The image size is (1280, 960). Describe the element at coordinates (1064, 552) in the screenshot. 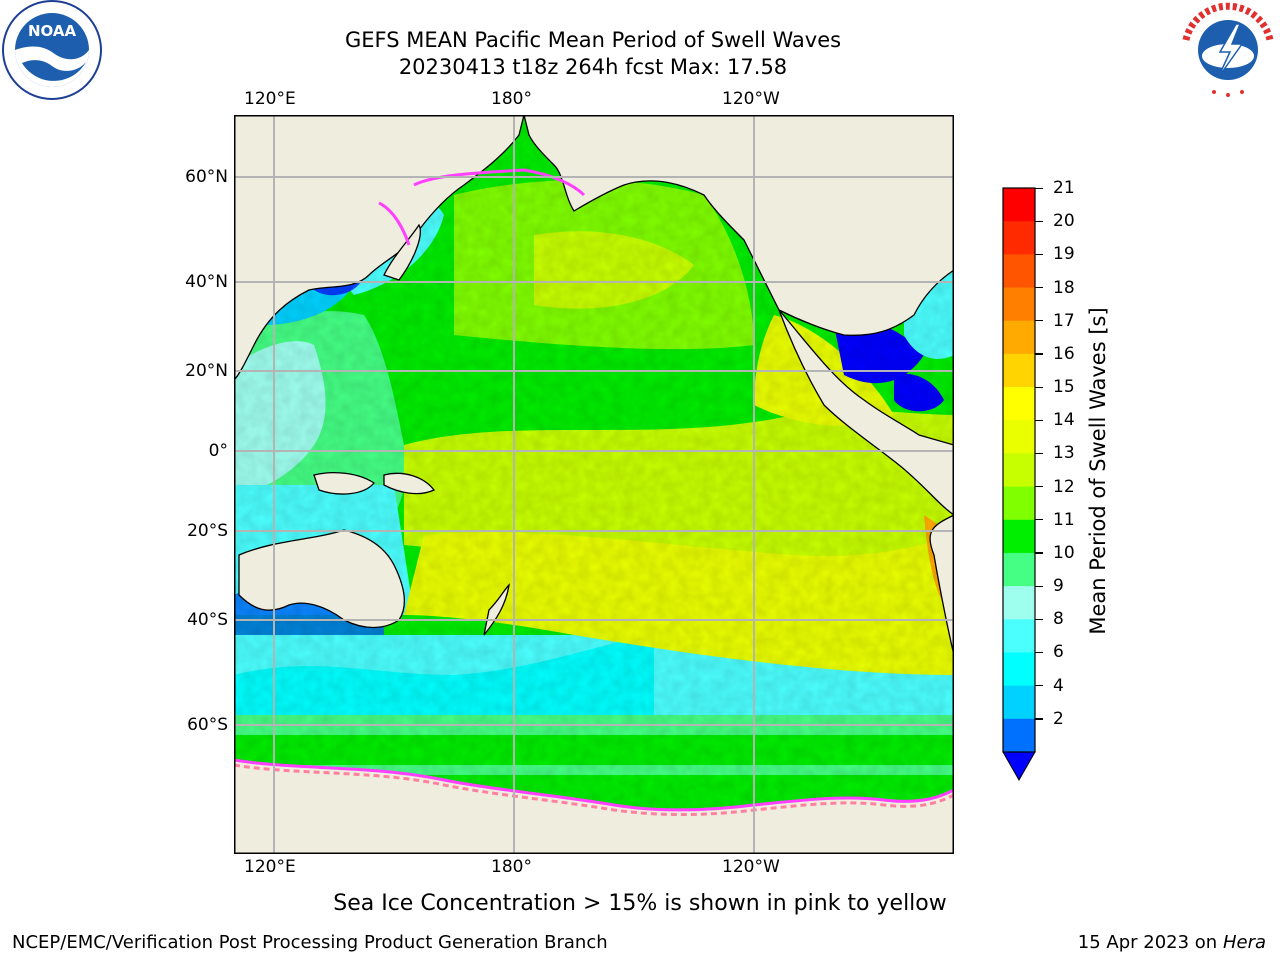

I see `colorbar-tick-label: 10` at that location.